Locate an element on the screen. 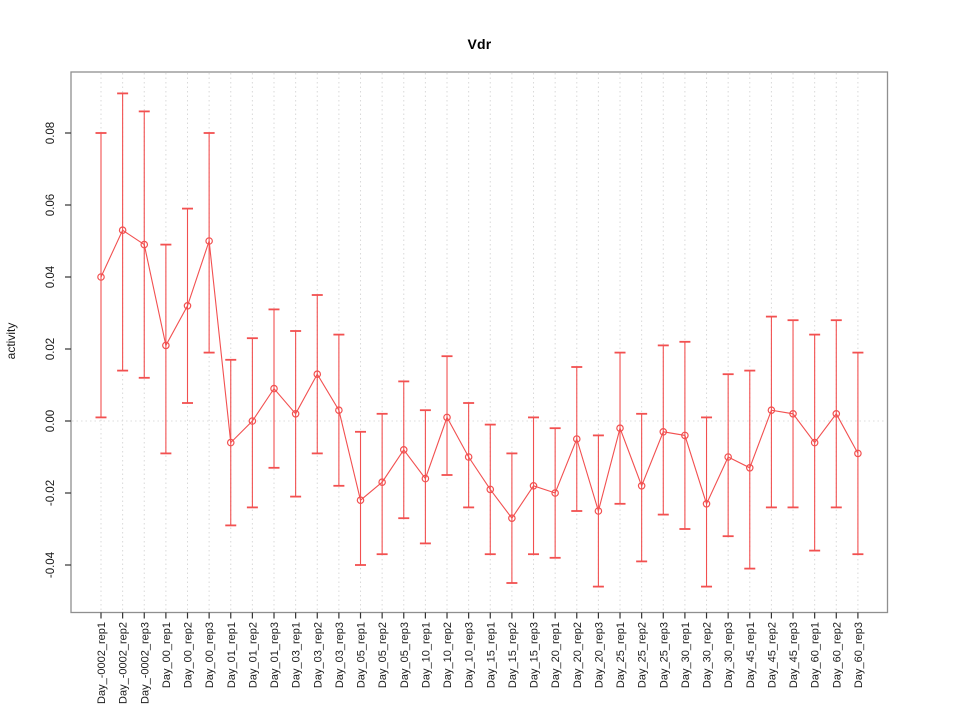 This screenshot has width=960, height=720. x-tick-label: Day_01_rep3 is located at coordinates (275, 655).